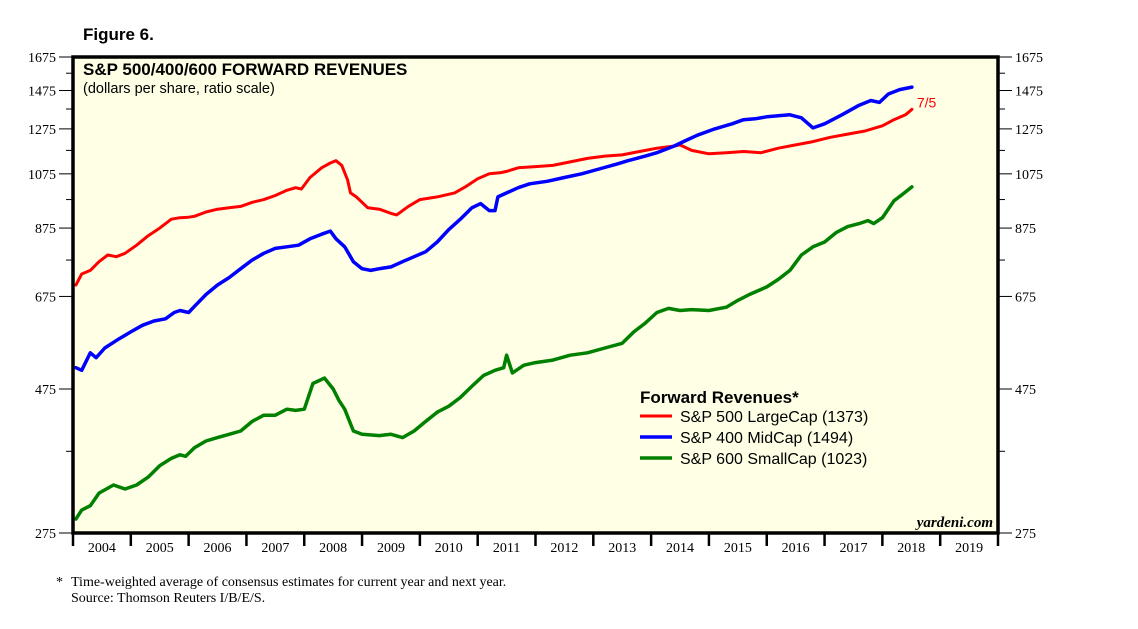 Image resolution: width=1138 pixels, height=629 pixels. What do you see at coordinates (1029, 175) in the screenshot?
I see `y-tick-label-right: 1075` at bounding box center [1029, 175].